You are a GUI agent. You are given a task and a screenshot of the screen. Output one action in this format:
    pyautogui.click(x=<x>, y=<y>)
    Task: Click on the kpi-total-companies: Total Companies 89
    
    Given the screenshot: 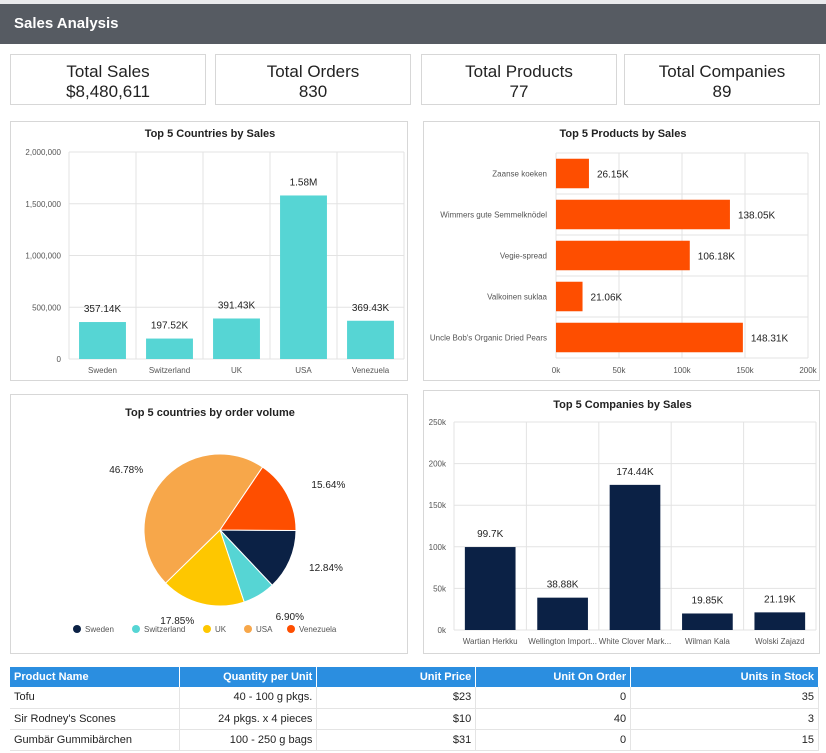 What is the action you would take?
    pyautogui.click(x=722, y=79)
    